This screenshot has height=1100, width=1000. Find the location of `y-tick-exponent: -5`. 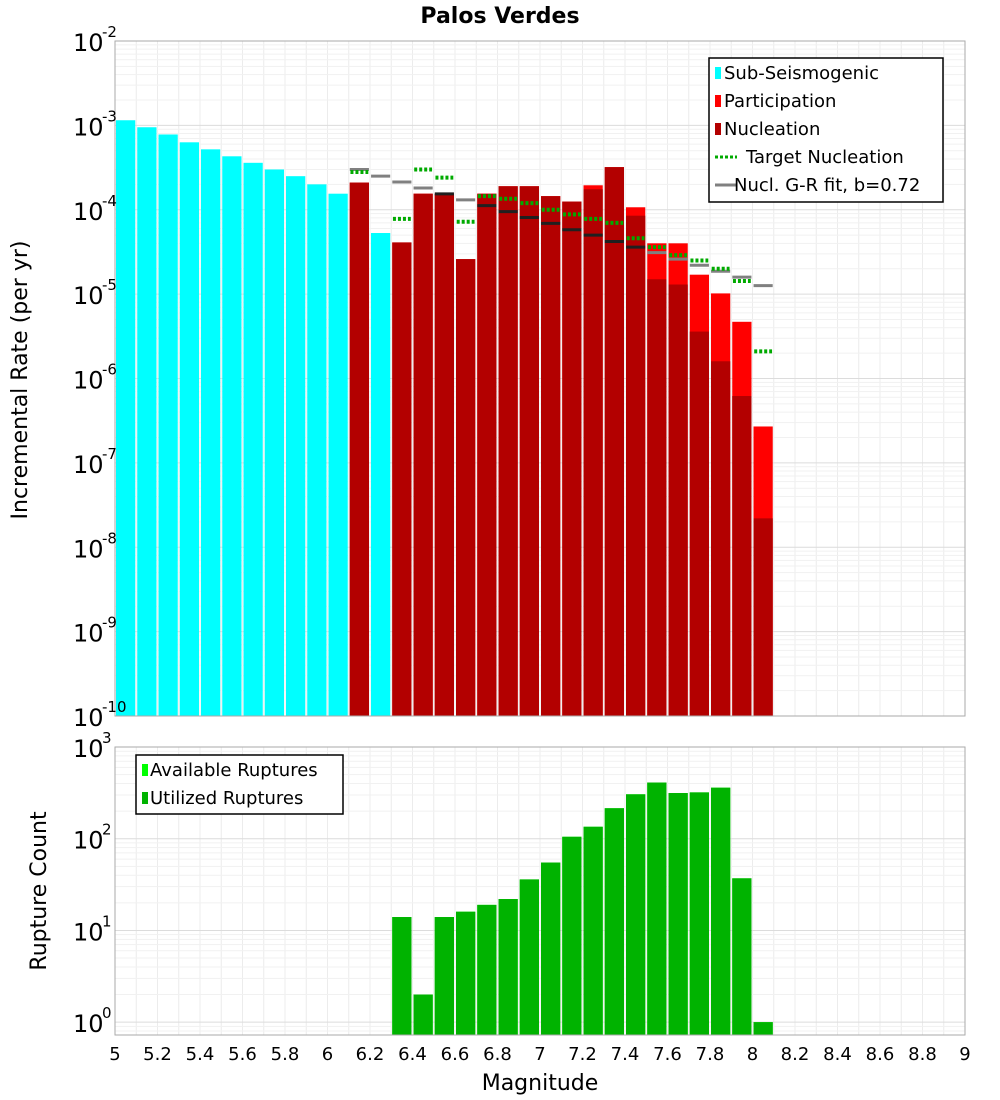

y-tick-exponent: -5 is located at coordinates (109, 285).